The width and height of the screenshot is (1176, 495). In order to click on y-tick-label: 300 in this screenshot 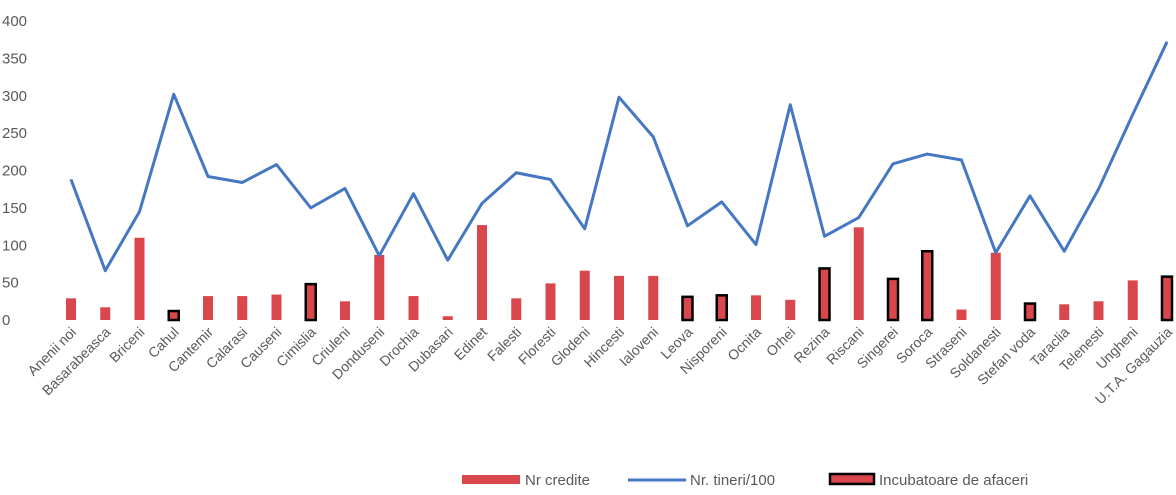, I will do `click(14, 96)`.